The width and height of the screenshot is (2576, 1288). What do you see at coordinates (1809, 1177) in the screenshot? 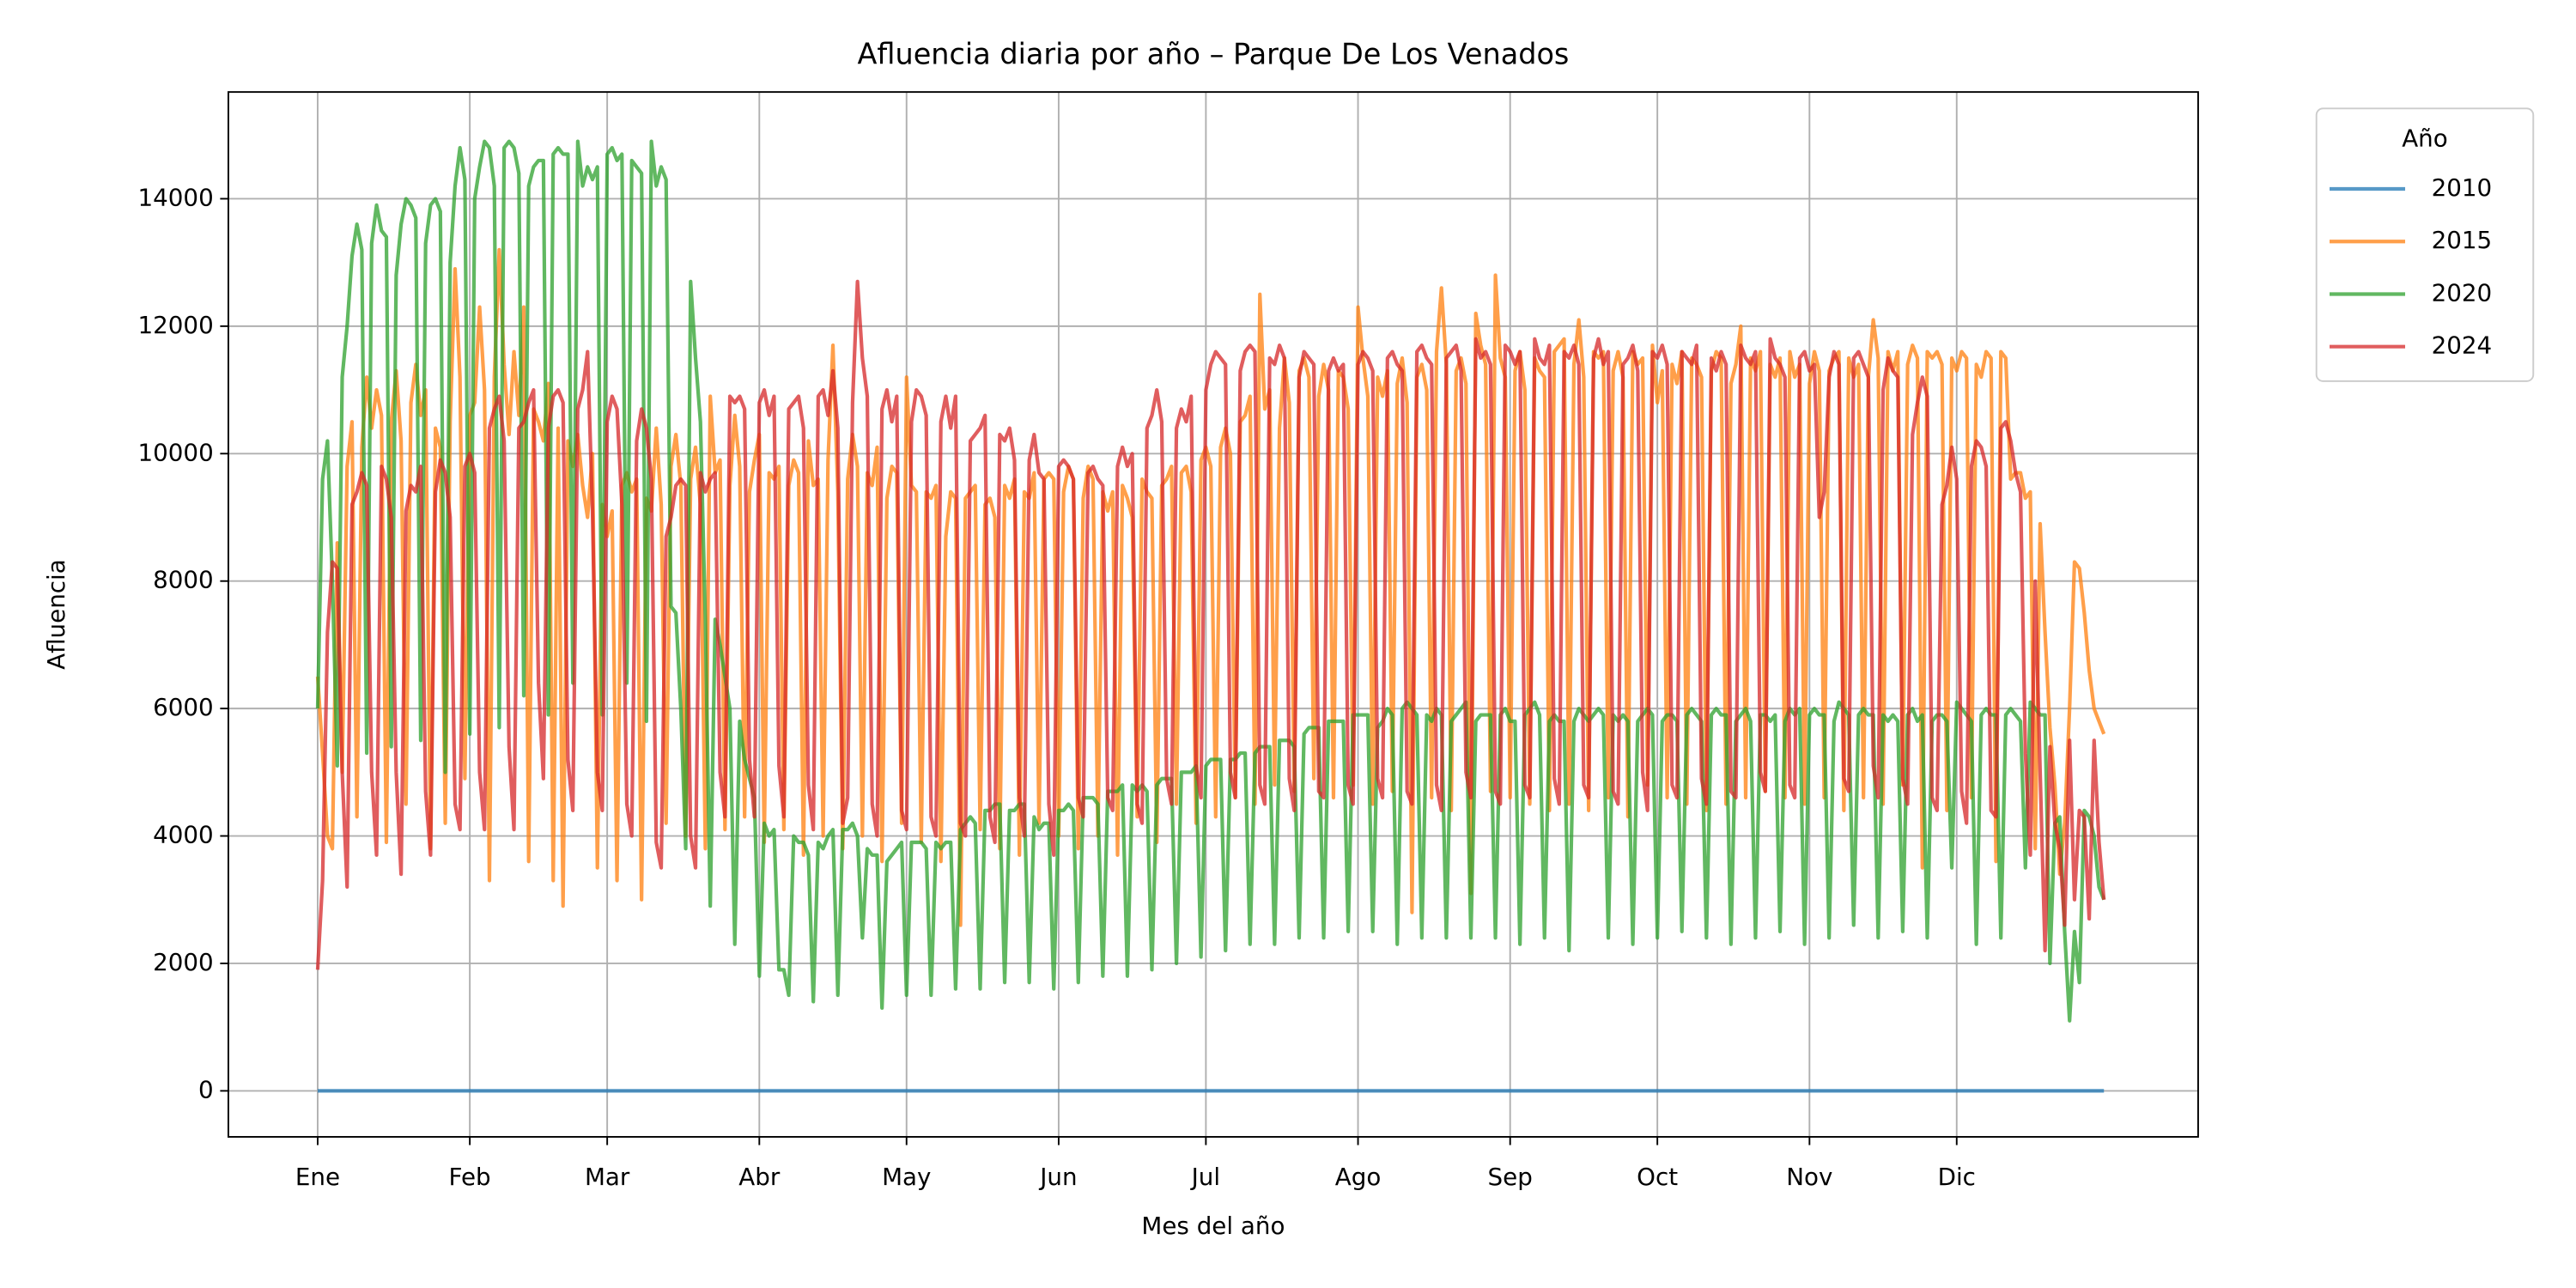
I see `x-tick-label: Nov` at bounding box center [1809, 1177].